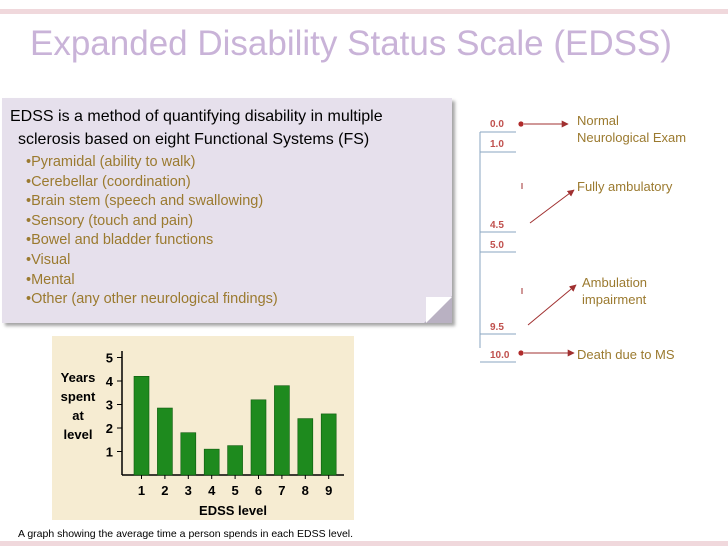 This screenshot has height=546, width=728. Describe the element at coordinates (109, 358) in the screenshot. I see `y-tick-label: 5` at that location.